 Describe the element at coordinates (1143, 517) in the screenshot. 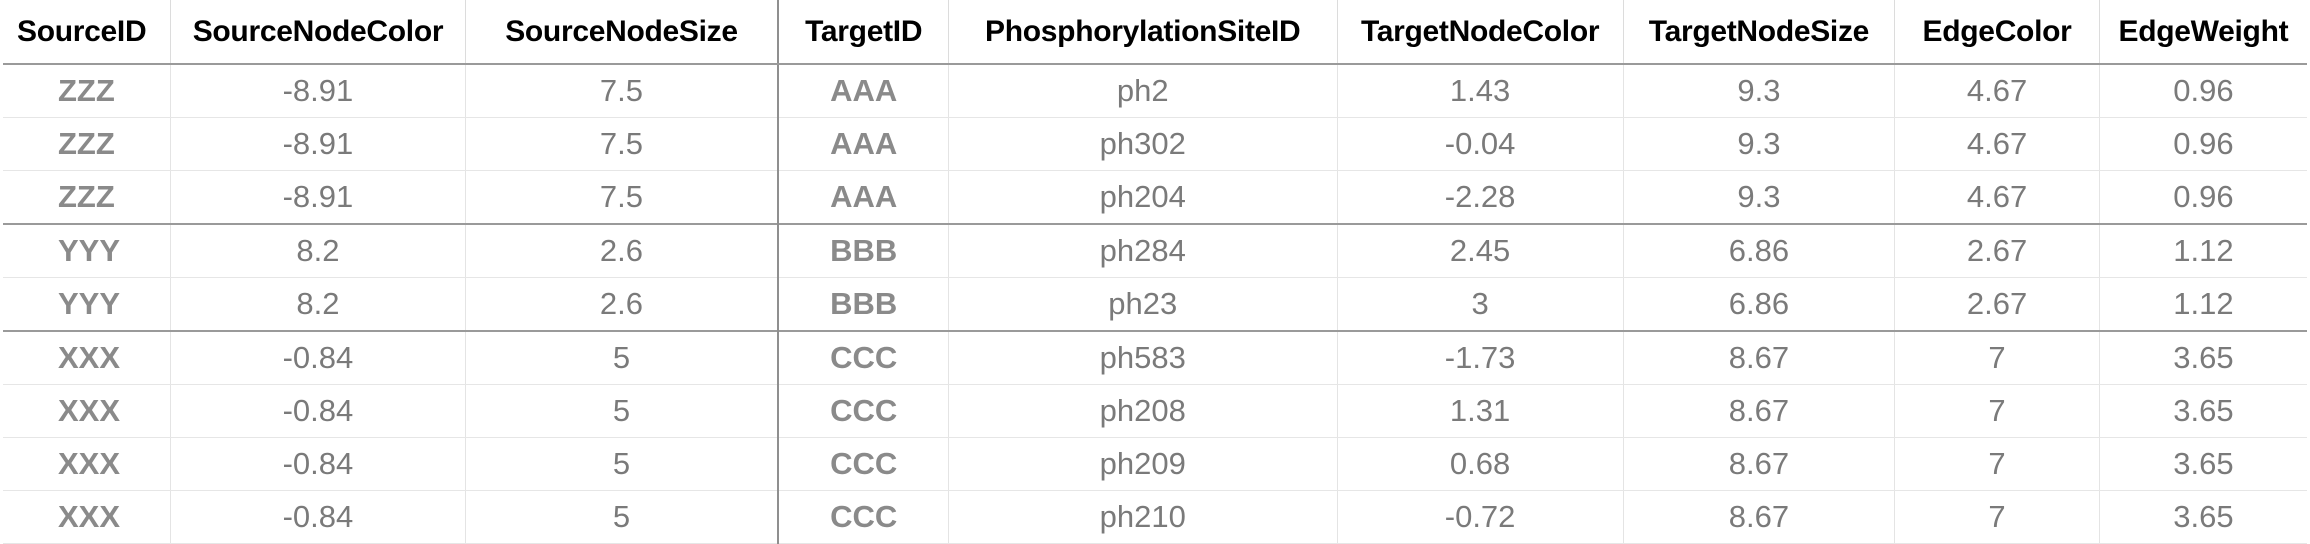

I see `cell-phosphorylation-site-id: ph210` at that location.